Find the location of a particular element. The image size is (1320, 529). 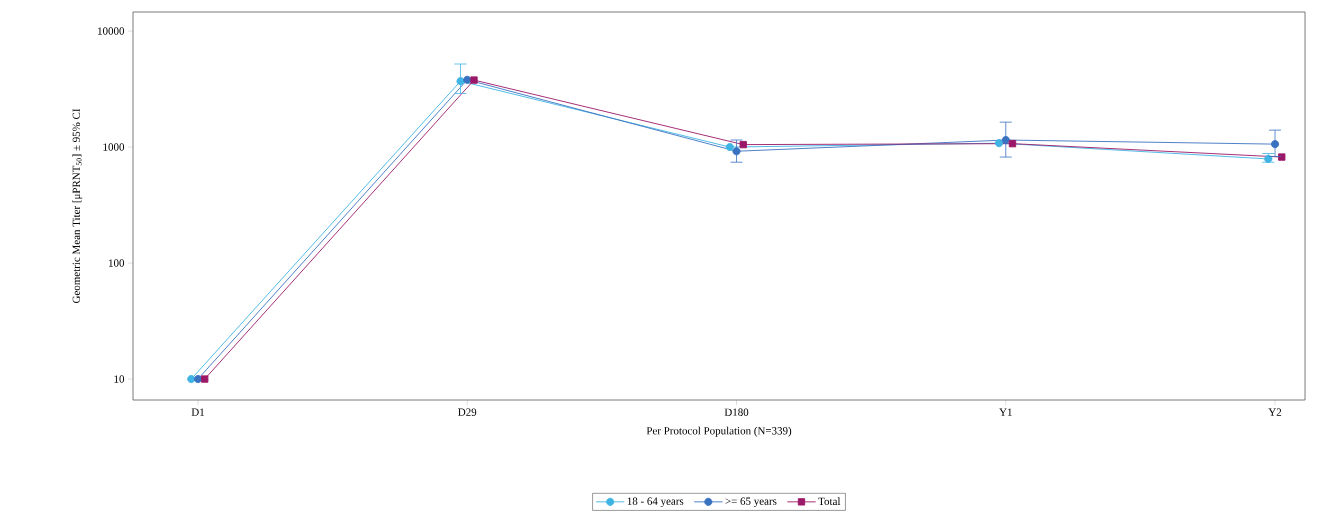

y-tick-label: 10000 is located at coordinates (111, 31).